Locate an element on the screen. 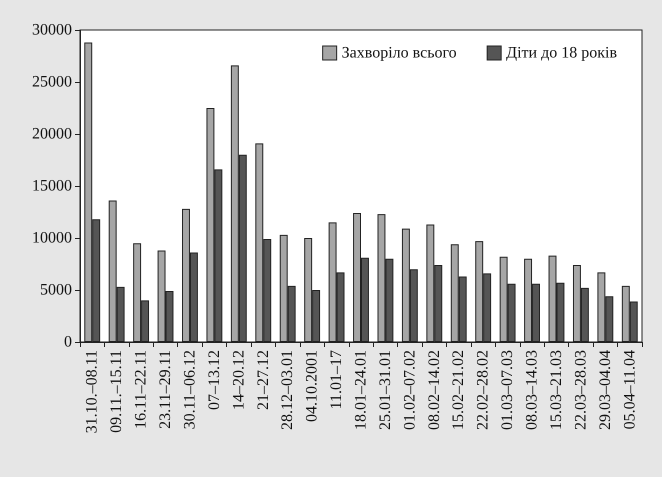 This screenshot has height=477, width=662. y-tick-label: 15000 is located at coordinates (52, 186).